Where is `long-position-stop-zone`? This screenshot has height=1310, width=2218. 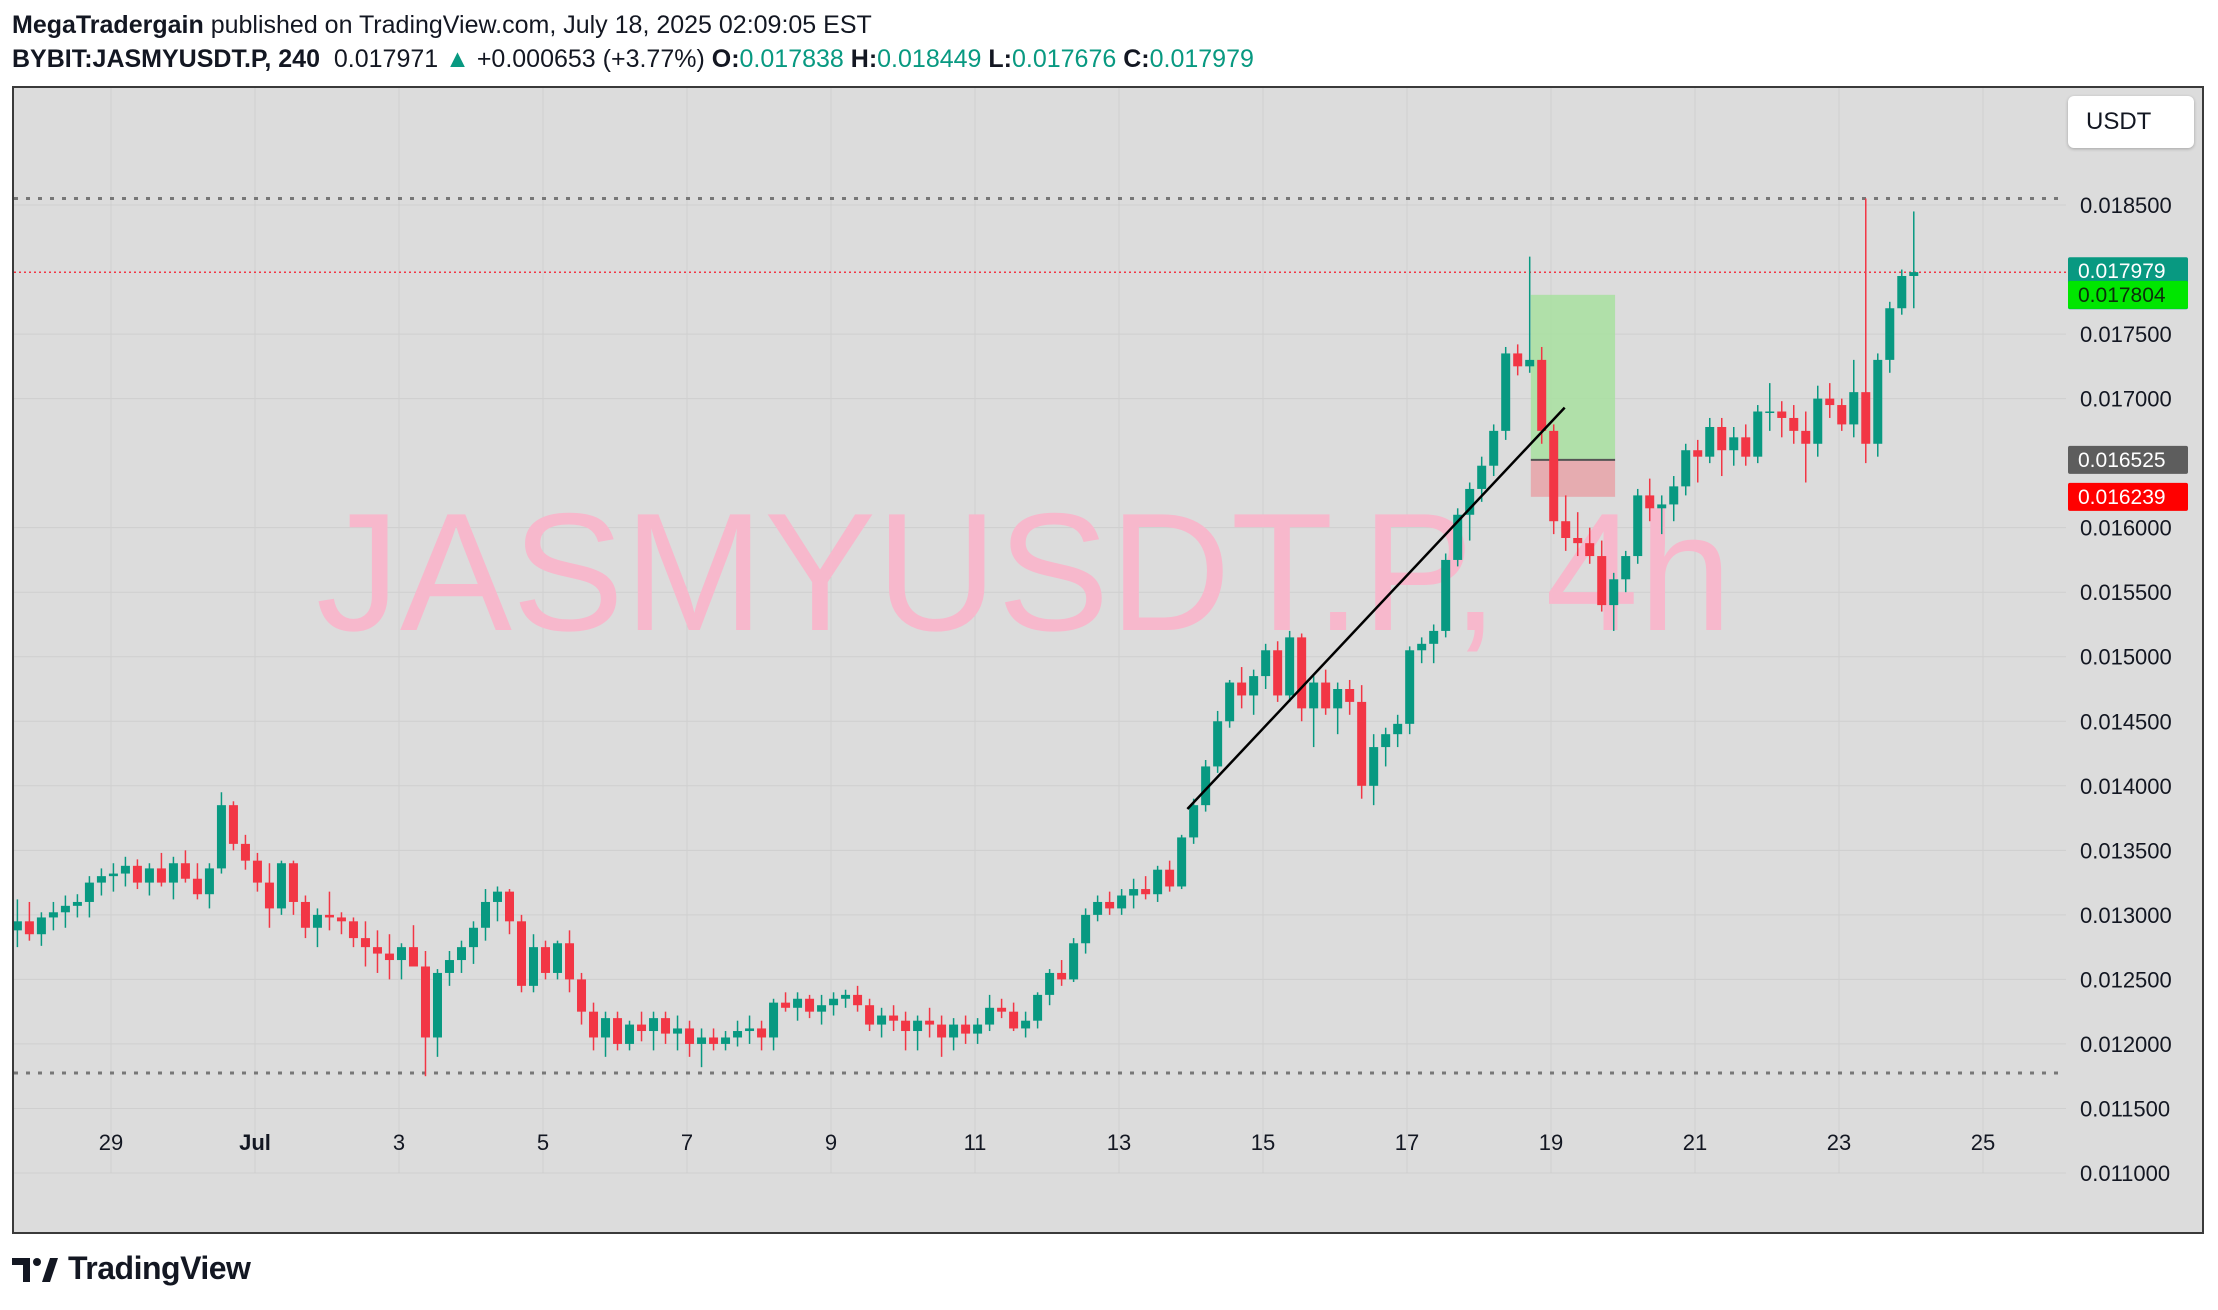
long-position-stop-zone is located at coordinates (1573, 478).